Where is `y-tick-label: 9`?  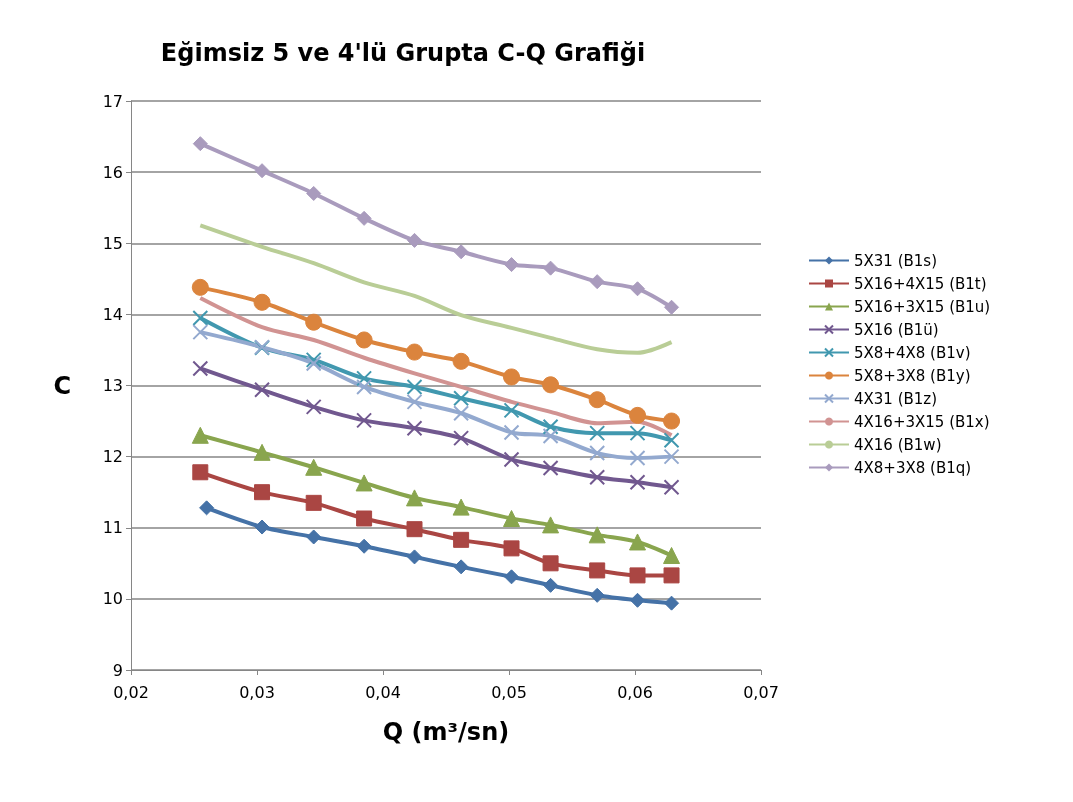 y-tick-label: 9 is located at coordinates (117, 670).